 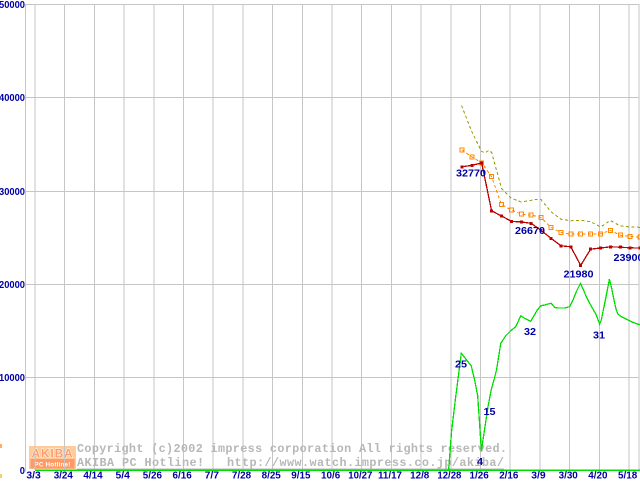 What do you see at coordinates (183, 476) in the screenshot?
I see `svg-text: 6/16` at bounding box center [183, 476].